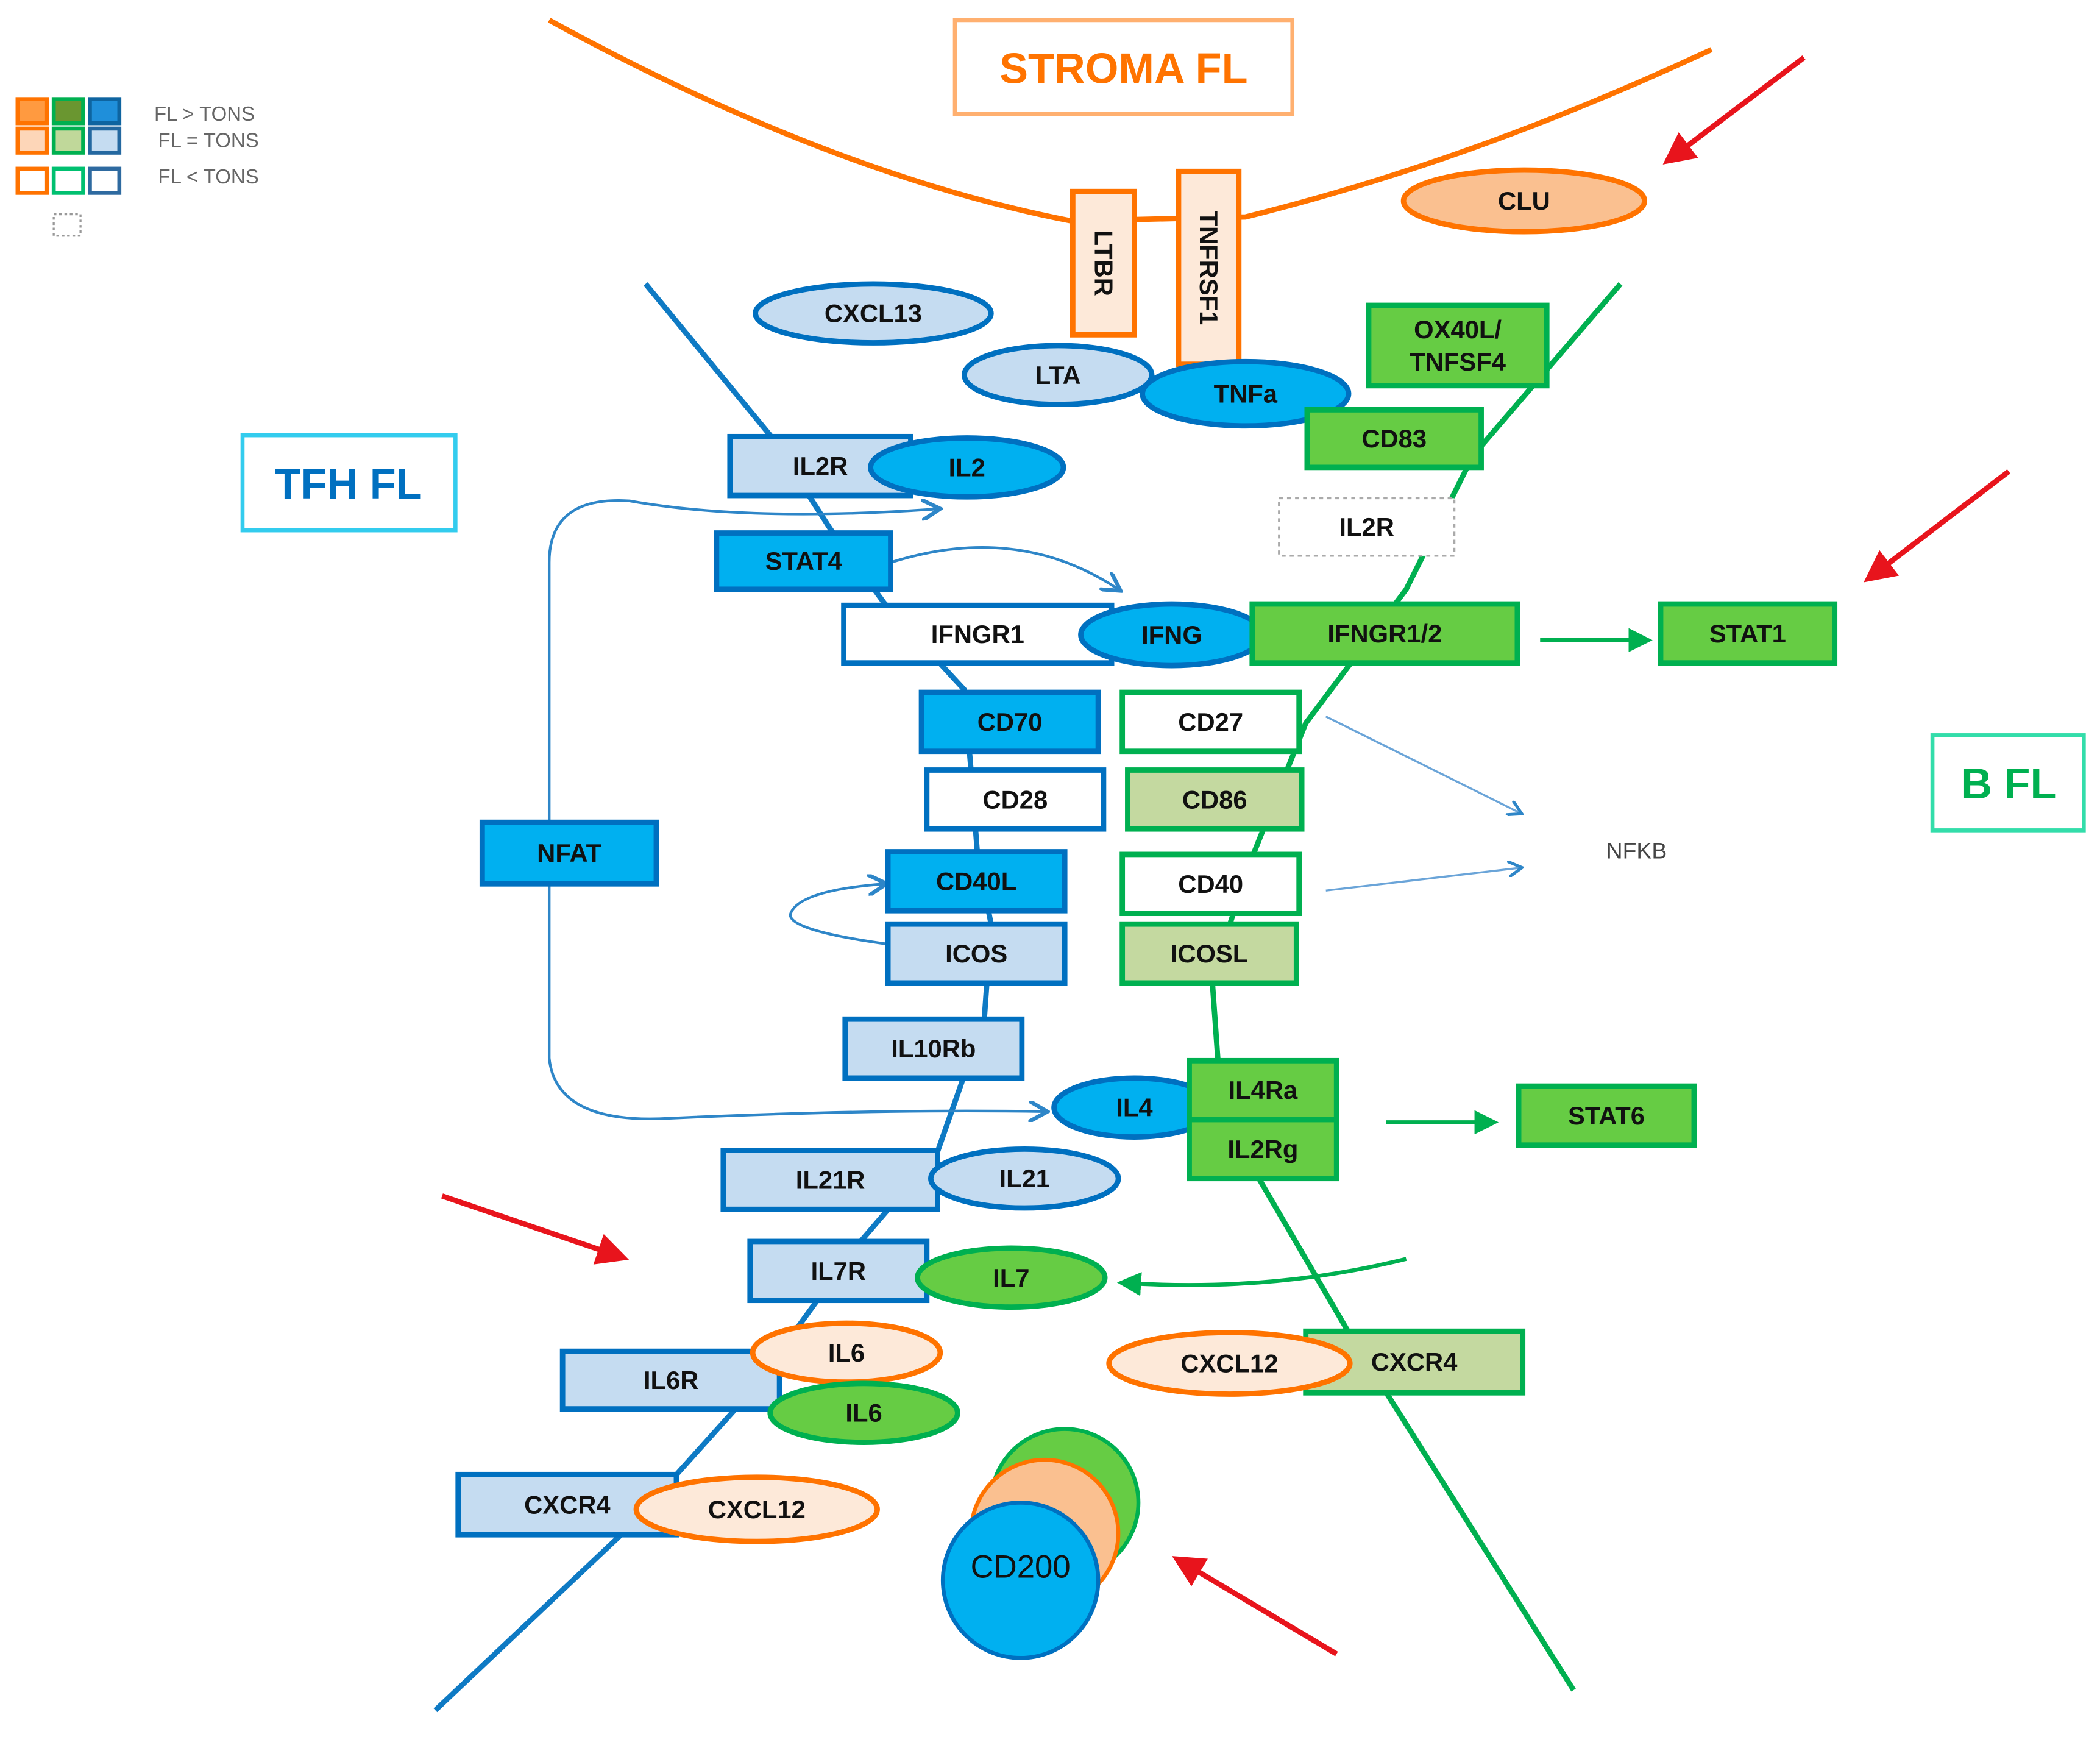  I want to click on node-cd70: CD70, so click(1009, 722).